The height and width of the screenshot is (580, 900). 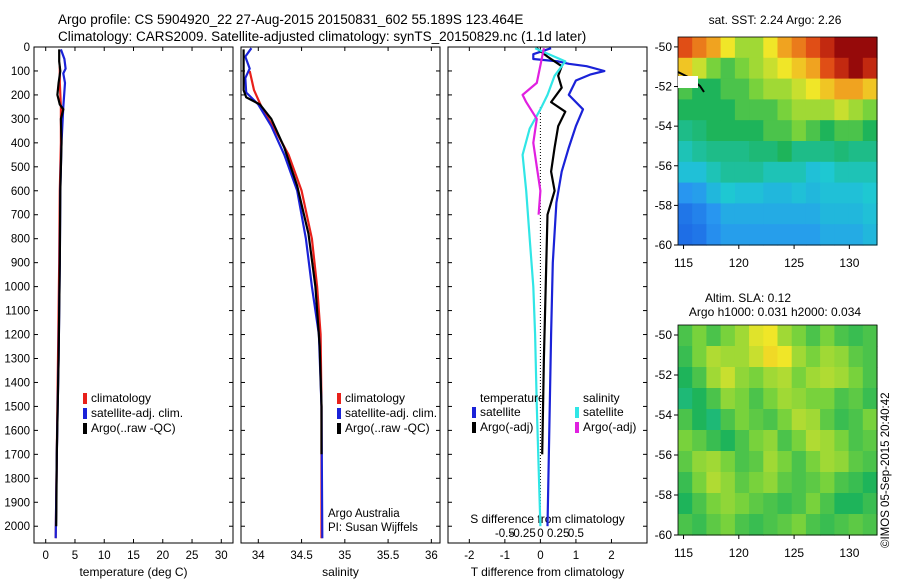 I want to click on sst-map-lat-tick-label: -50, so click(x=664, y=47).